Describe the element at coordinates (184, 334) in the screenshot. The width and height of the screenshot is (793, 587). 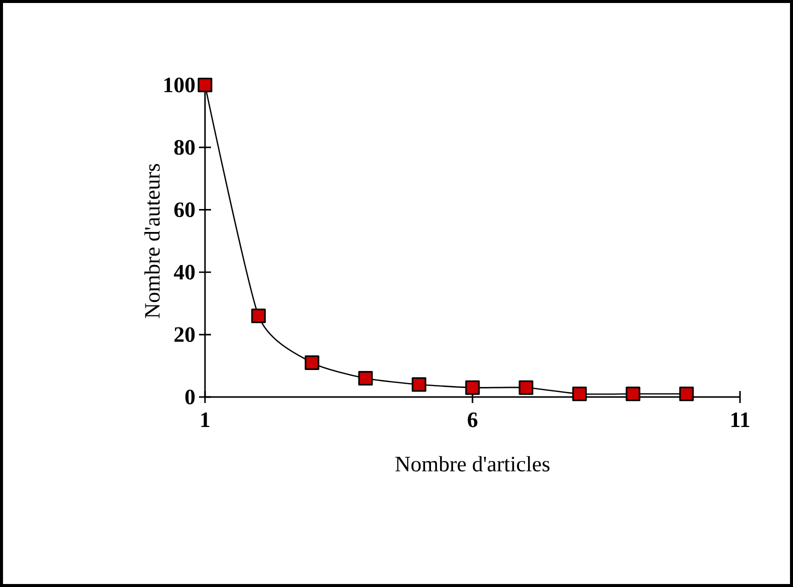
I see `y-tick-label: 20` at that location.